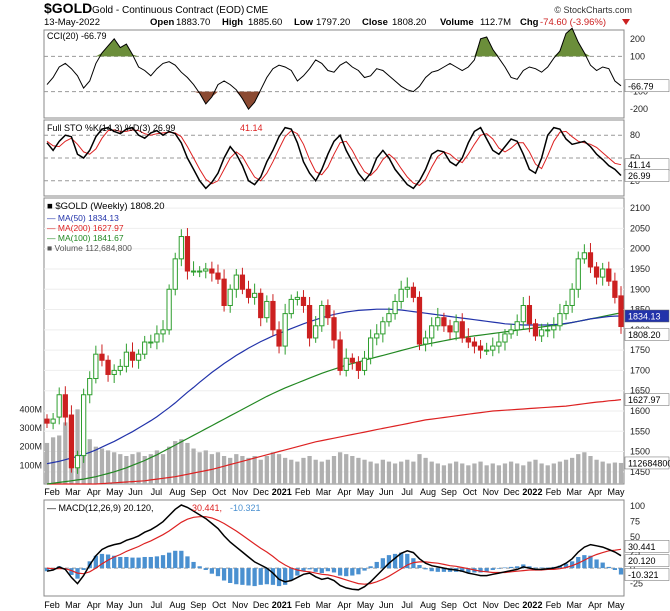 The width and height of the screenshot is (670, 611). What do you see at coordinates (375, 22) in the screenshot?
I see `close-label: Close` at bounding box center [375, 22].